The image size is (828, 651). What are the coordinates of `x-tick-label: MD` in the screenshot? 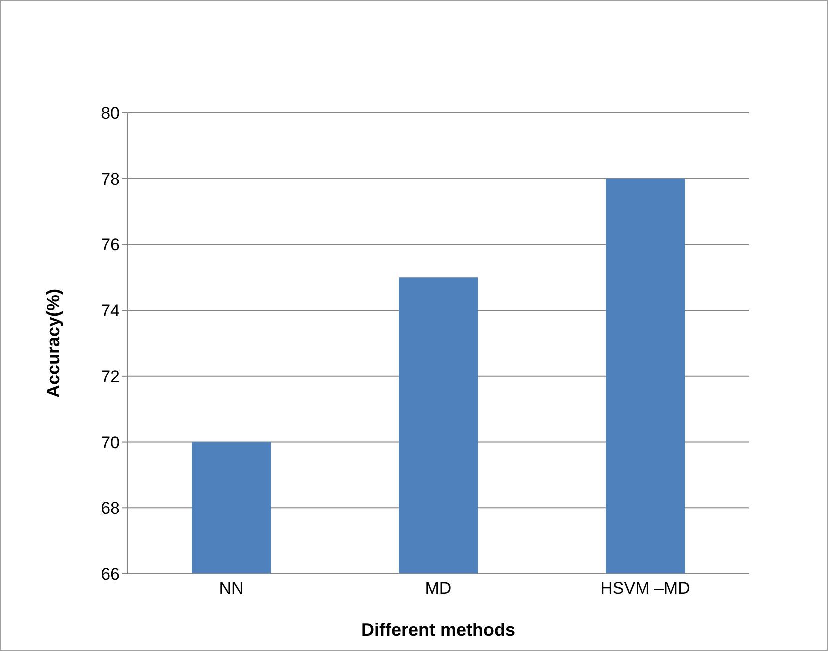 It's located at (438, 588).